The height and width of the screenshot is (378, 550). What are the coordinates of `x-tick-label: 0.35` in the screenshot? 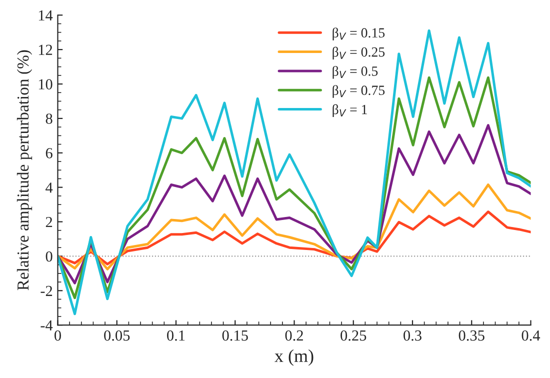 It's located at (471, 335).